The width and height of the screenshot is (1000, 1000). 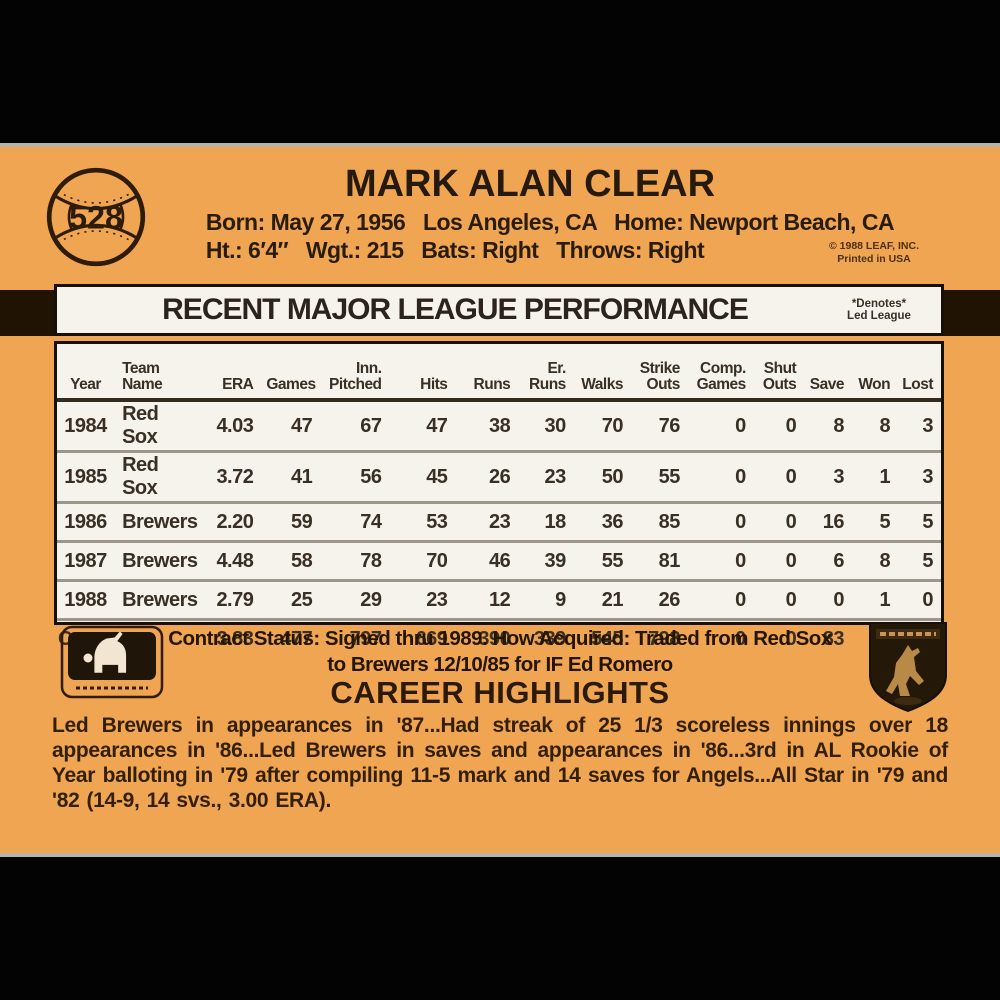 What do you see at coordinates (833, 638) in the screenshot?
I see `stats-cell: 83` at bounding box center [833, 638].